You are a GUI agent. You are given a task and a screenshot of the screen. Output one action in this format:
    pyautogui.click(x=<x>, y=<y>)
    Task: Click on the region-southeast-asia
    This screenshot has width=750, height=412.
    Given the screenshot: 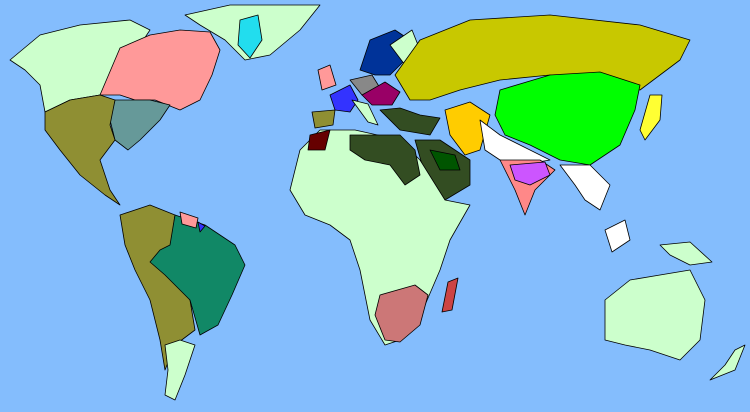 What is the action you would take?
    pyautogui.click(x=585, y=187)
    